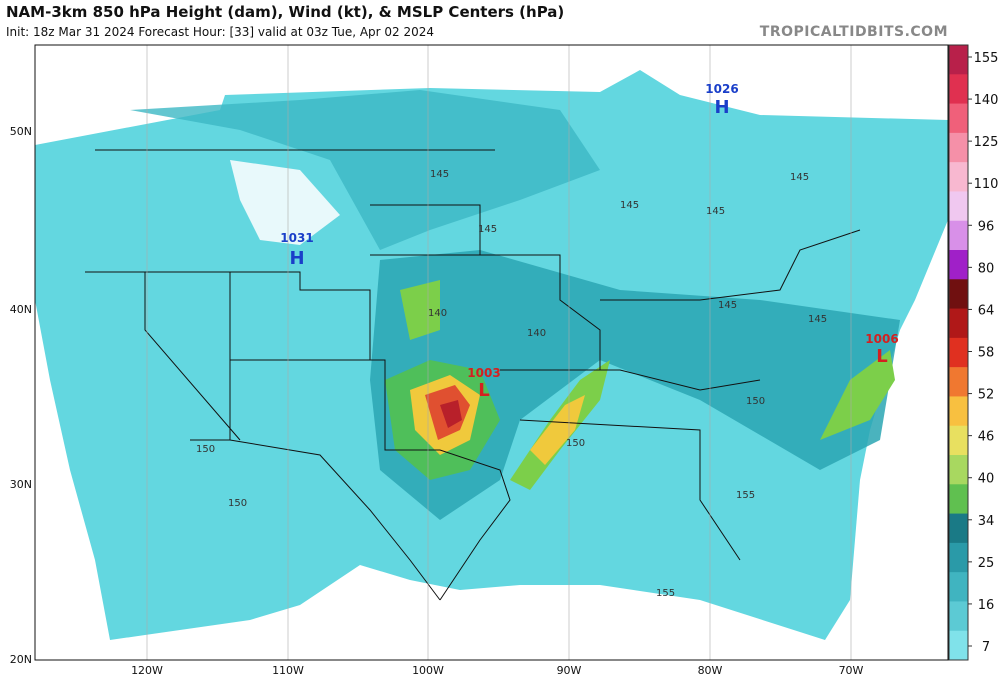  What do you see at coordinates (986, 521) in the screenshot?
I see `colorbar-label: 34` at bounding box center [986, 521].